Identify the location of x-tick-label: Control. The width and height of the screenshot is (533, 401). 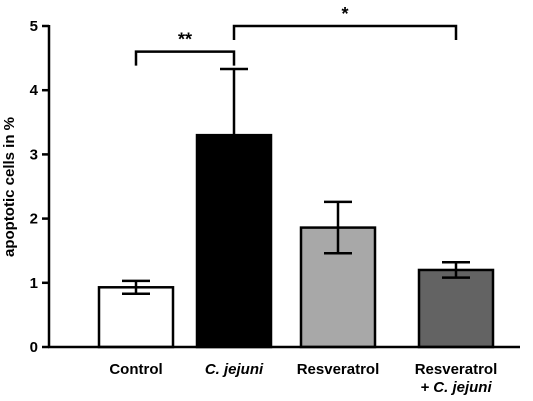
(135, 369).